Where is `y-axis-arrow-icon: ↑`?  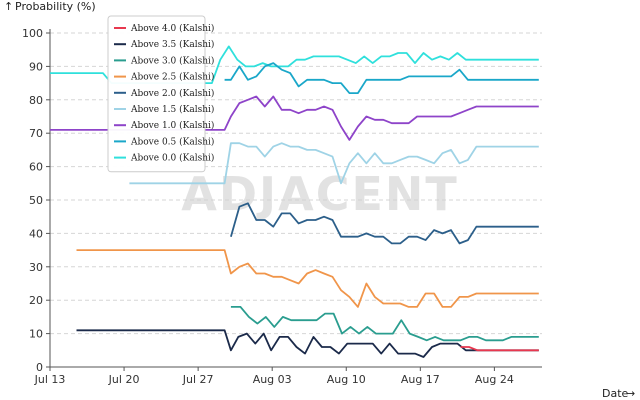
y-axis-arrow-icon: ↑ is located at coordinates (8, 6).